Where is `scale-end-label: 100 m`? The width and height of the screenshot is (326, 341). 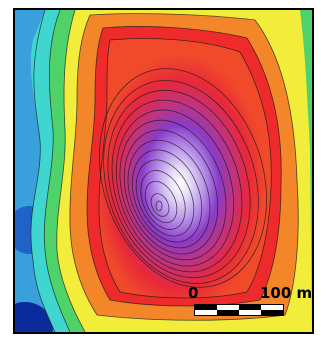 scale-end-label: 100 m is located at coordinates (286, 293).